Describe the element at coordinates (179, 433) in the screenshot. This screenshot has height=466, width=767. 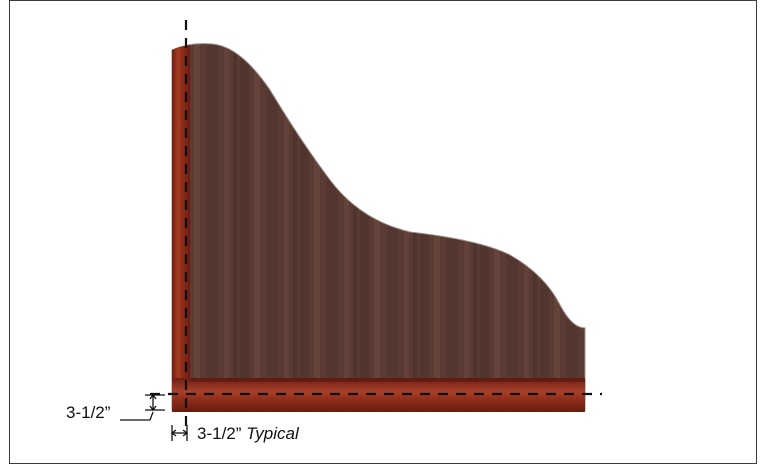
I see `dimension-marker-bottom` at that location.